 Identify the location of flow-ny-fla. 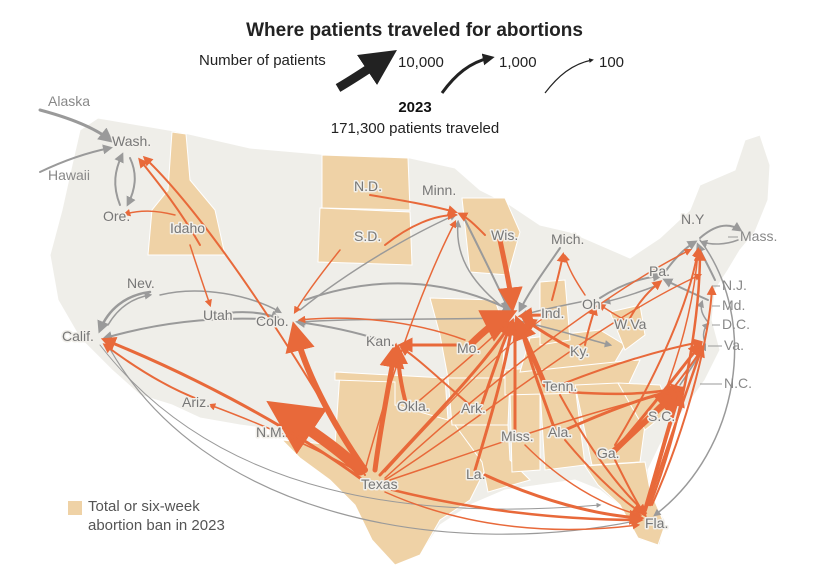
(694, 378).